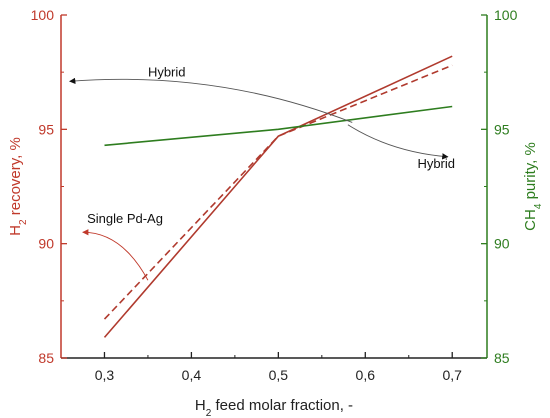 The image size is (550, 418). Describe the element at coordinates (366, 375) in the screenshot. I see `x-tick-label: 0,6` at that location.